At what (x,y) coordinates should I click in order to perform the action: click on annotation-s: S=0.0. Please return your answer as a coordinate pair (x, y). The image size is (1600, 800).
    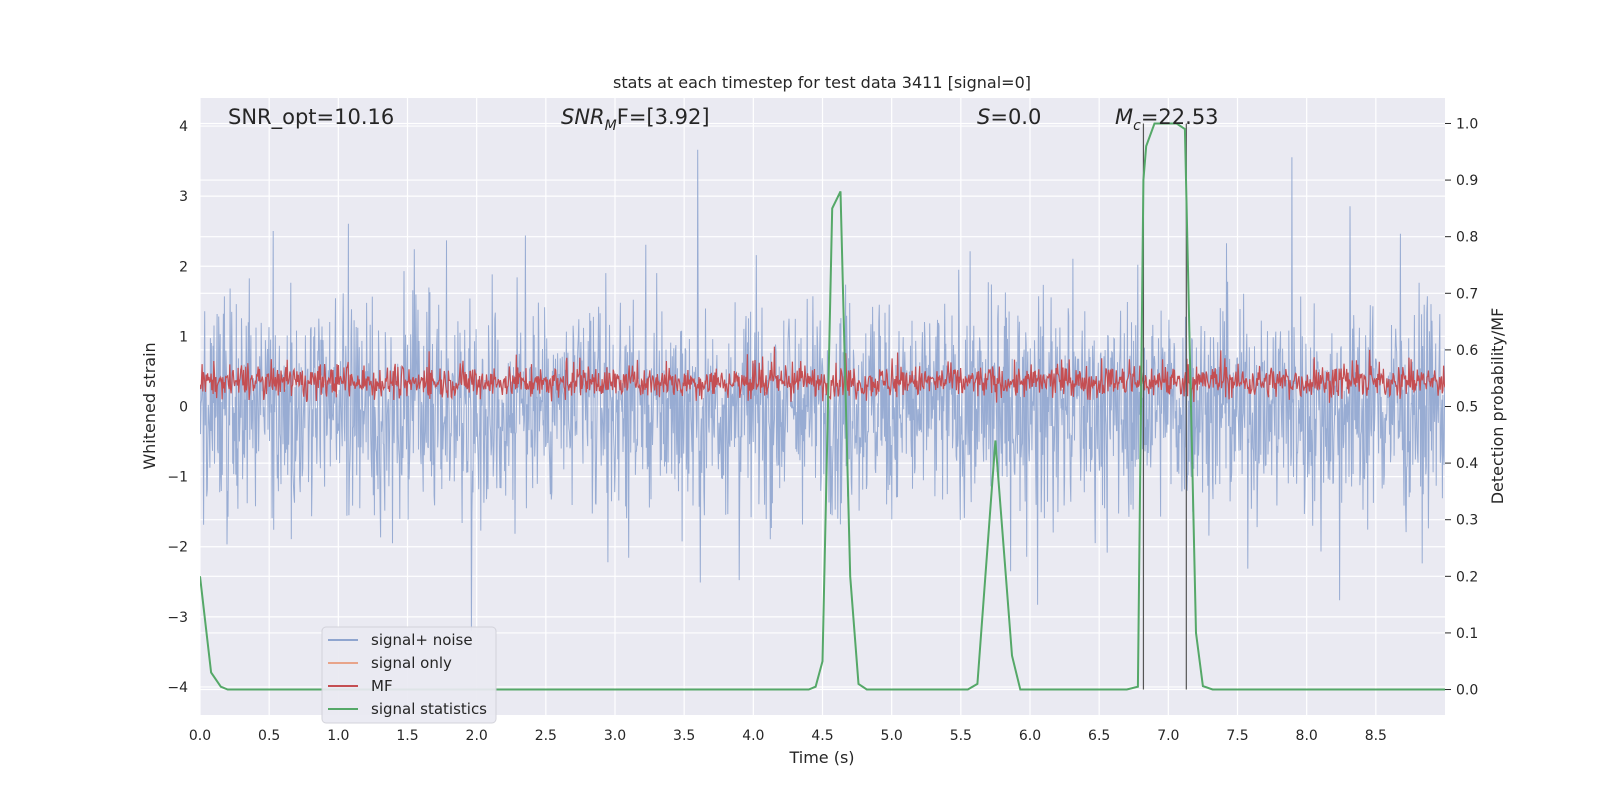
    Looking at the image, I should click on (1009, 117).